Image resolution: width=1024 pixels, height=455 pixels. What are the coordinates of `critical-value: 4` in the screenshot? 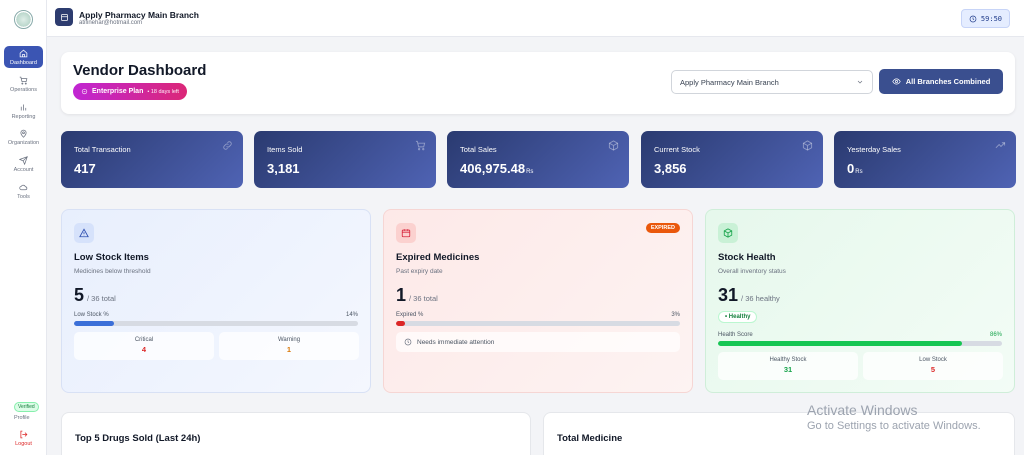 It's located at (144, 349).